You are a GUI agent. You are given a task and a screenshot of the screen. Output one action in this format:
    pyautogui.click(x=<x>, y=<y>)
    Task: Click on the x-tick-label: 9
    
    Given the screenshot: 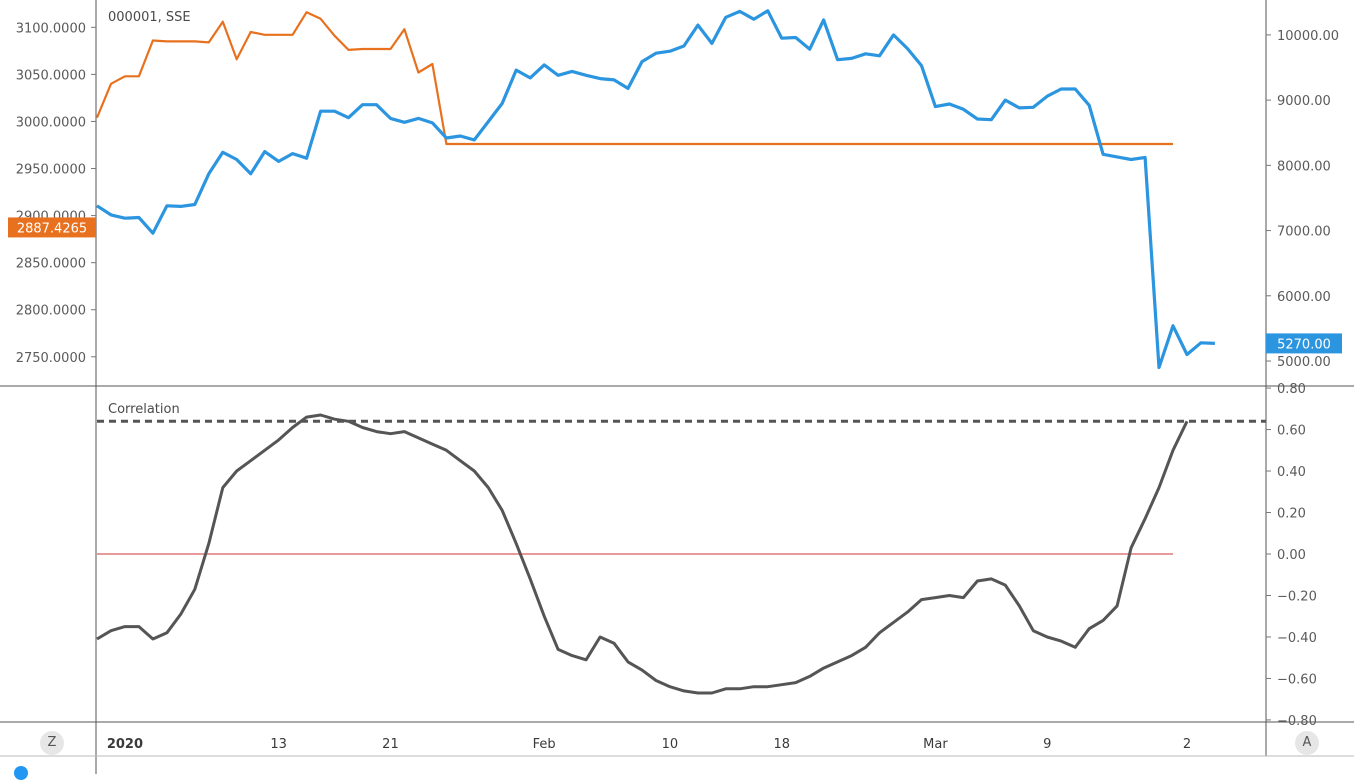 What is the action you would take?
    pyautogui.click(x=1047, y=744)
    